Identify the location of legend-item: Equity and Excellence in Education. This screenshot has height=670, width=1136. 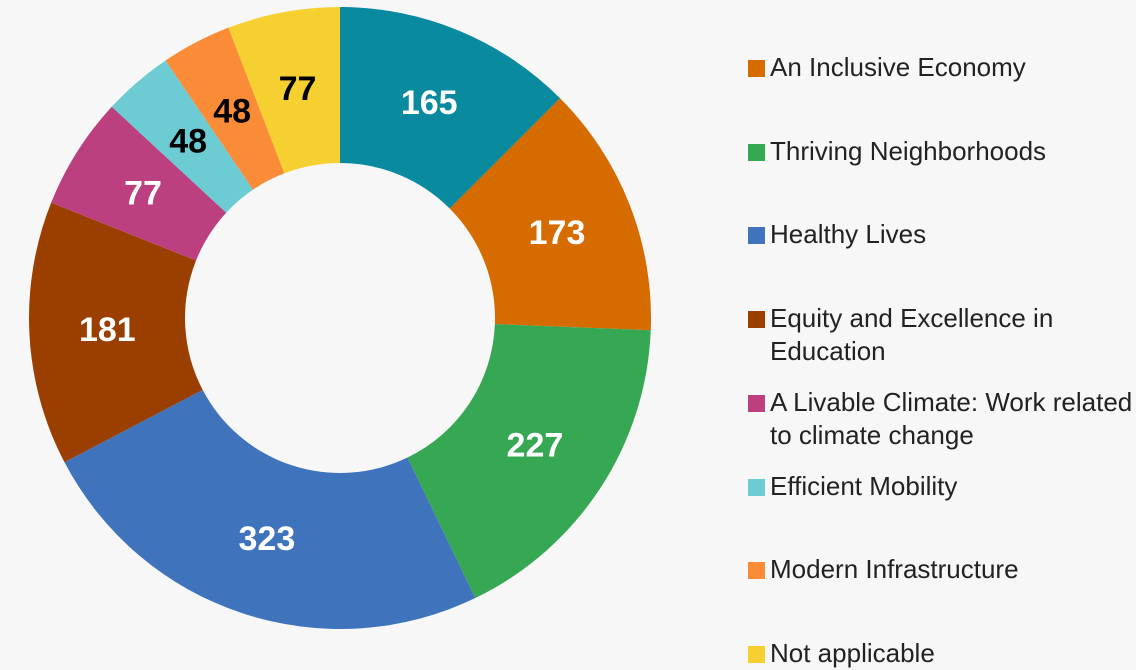
(942, 335).